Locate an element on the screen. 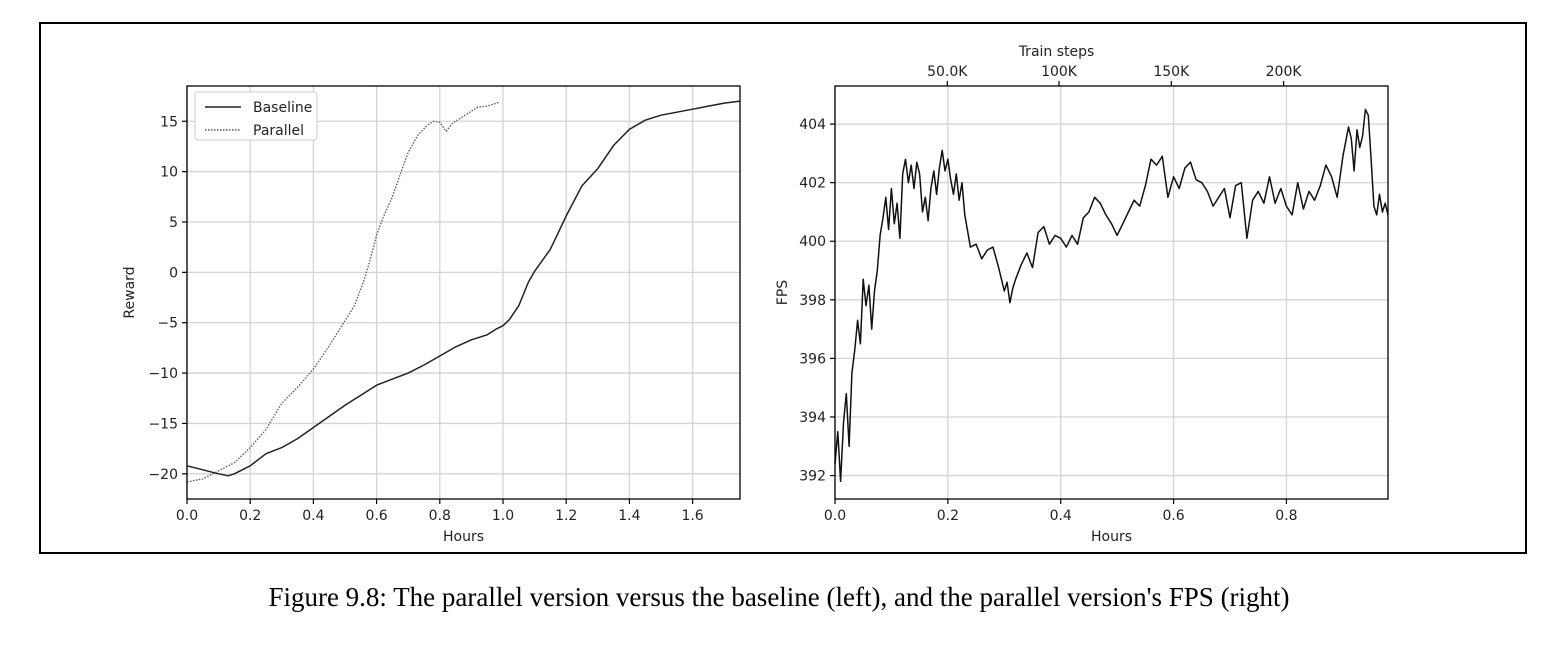 The width and height of the screenshot is (1558, 660). y-tick-label: 396 is located at coordinates (812, 359).